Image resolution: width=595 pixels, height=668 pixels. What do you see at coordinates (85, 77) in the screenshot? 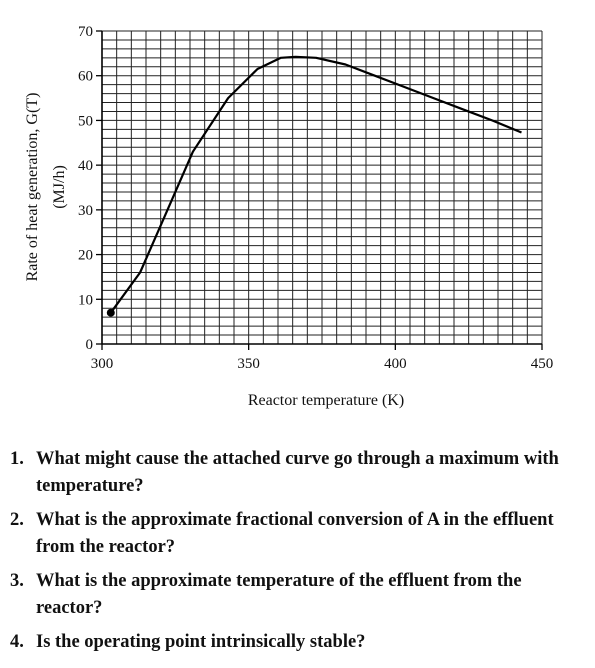
I see `y-tick-label: 60` at bounding box center [85, 77].